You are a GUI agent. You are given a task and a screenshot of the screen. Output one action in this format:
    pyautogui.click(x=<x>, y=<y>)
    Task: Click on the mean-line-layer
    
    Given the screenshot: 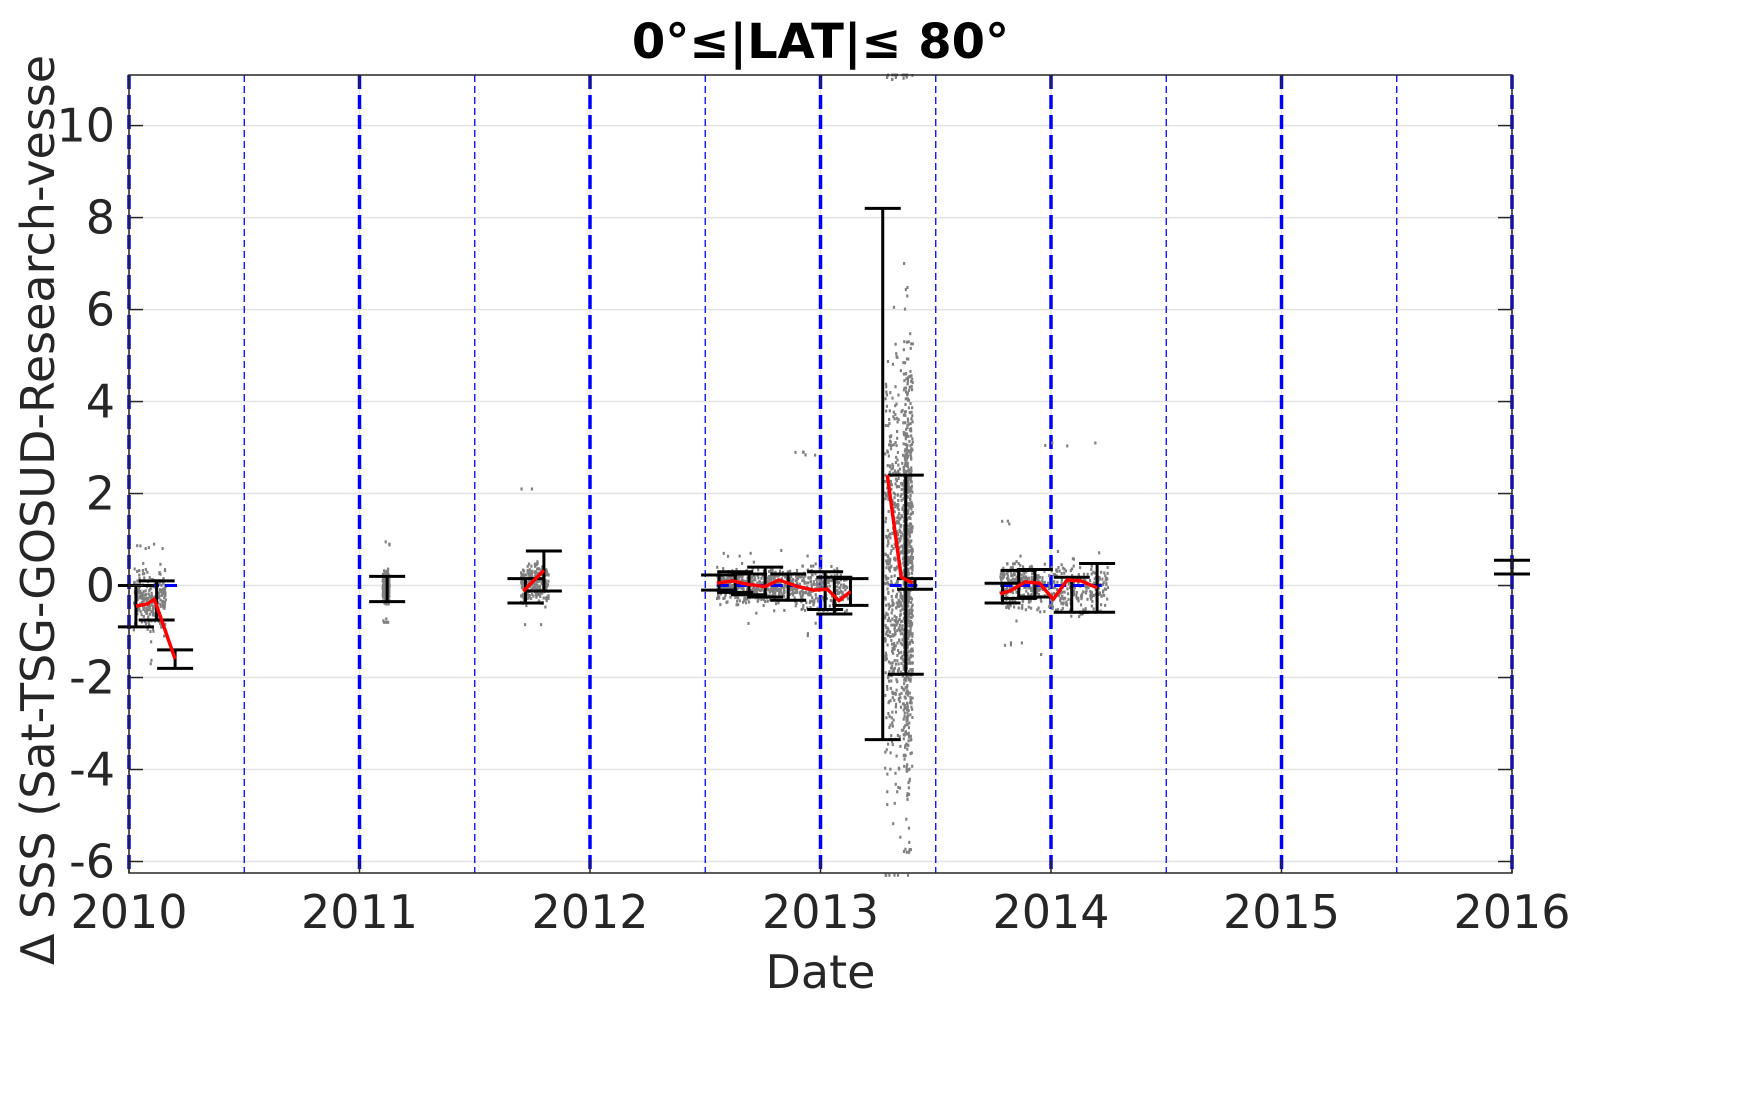 What is the action you would take?
    pyautogui.click(x=616, y=567)
    